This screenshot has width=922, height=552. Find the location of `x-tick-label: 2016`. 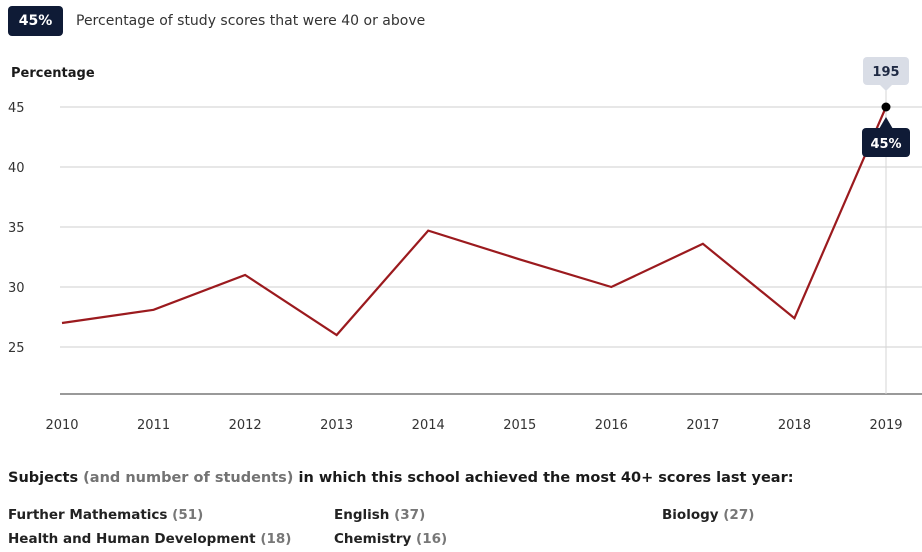

x-tick-label: 2016 is located at coordinates (611, 425).